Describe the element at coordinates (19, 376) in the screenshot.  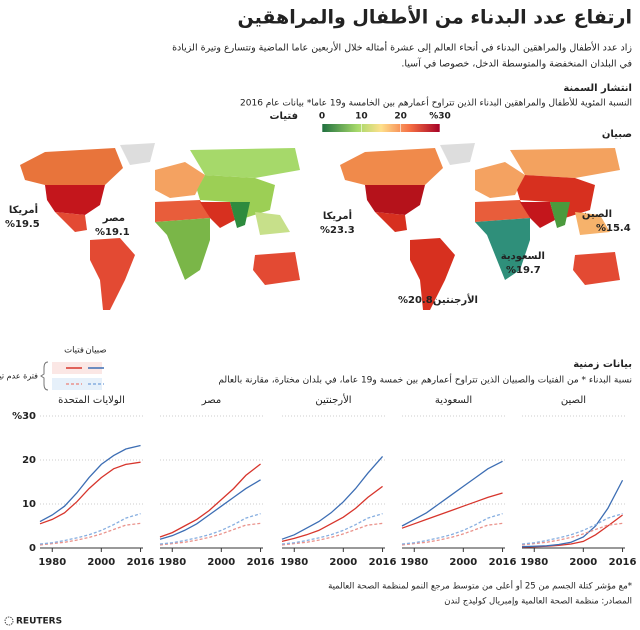
I see `band-label: فترة عدم تيقن` at that location.